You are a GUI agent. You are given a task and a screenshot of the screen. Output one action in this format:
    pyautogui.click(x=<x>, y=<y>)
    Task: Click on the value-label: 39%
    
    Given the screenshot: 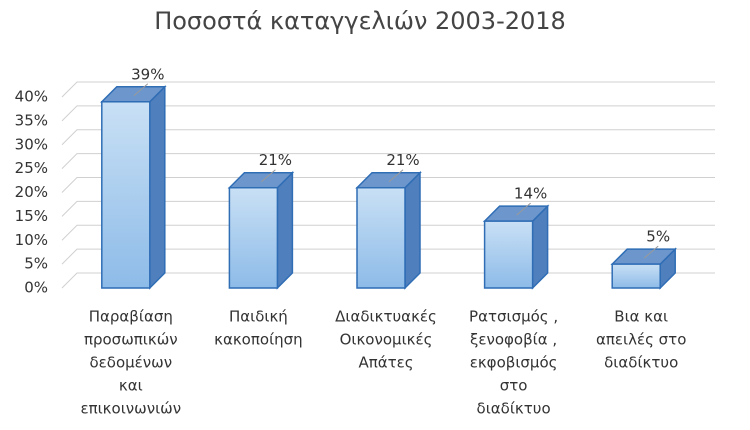 What is the action you would take?
    pyautogui.click(x=147, y=74)
    